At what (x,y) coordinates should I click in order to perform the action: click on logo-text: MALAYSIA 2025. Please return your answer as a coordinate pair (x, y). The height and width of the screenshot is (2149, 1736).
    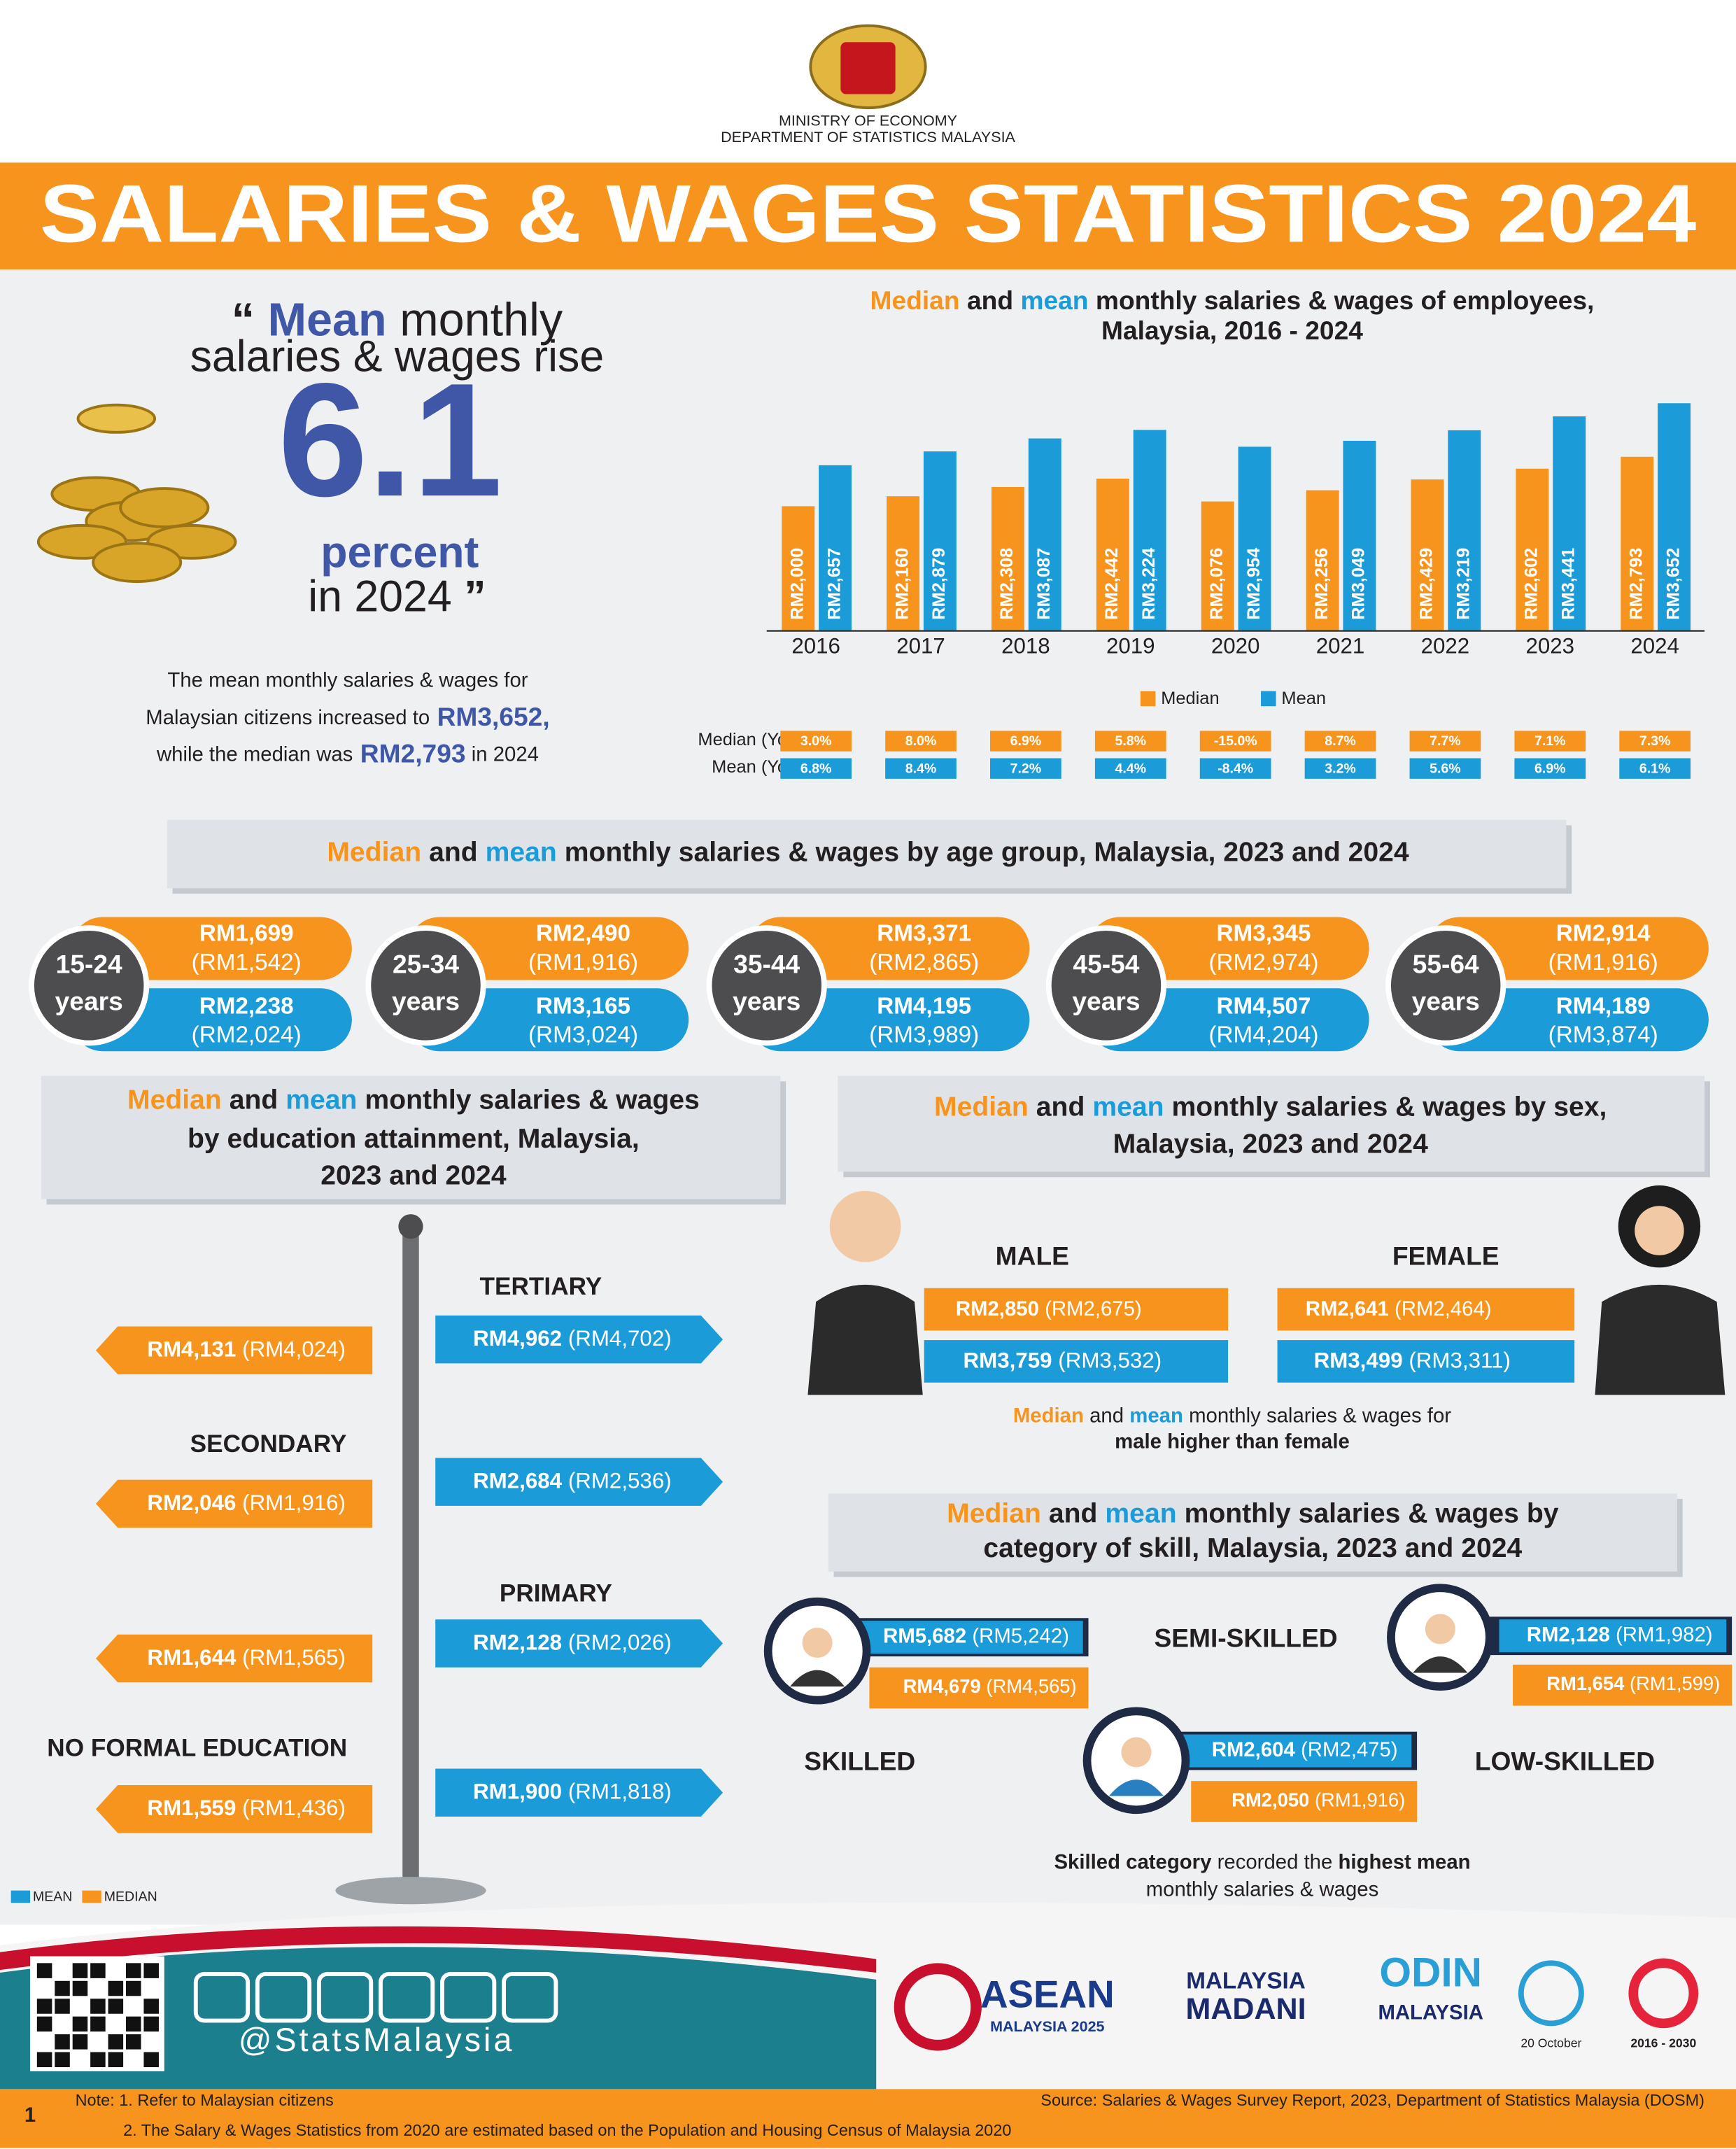
    Looking at the image, I should click on (1047, 2026).